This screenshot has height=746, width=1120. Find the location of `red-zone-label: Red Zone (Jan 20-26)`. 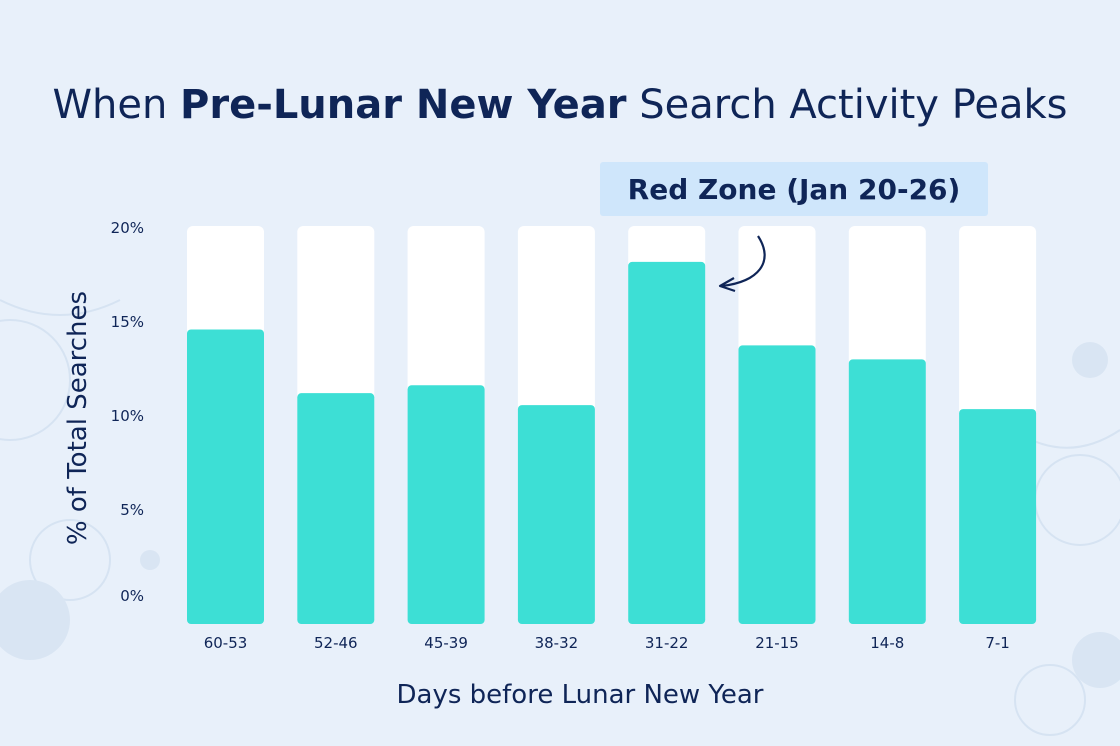

red-zone-label: Red Zone (Jan 20-26) is located at coordinates (794, 189).